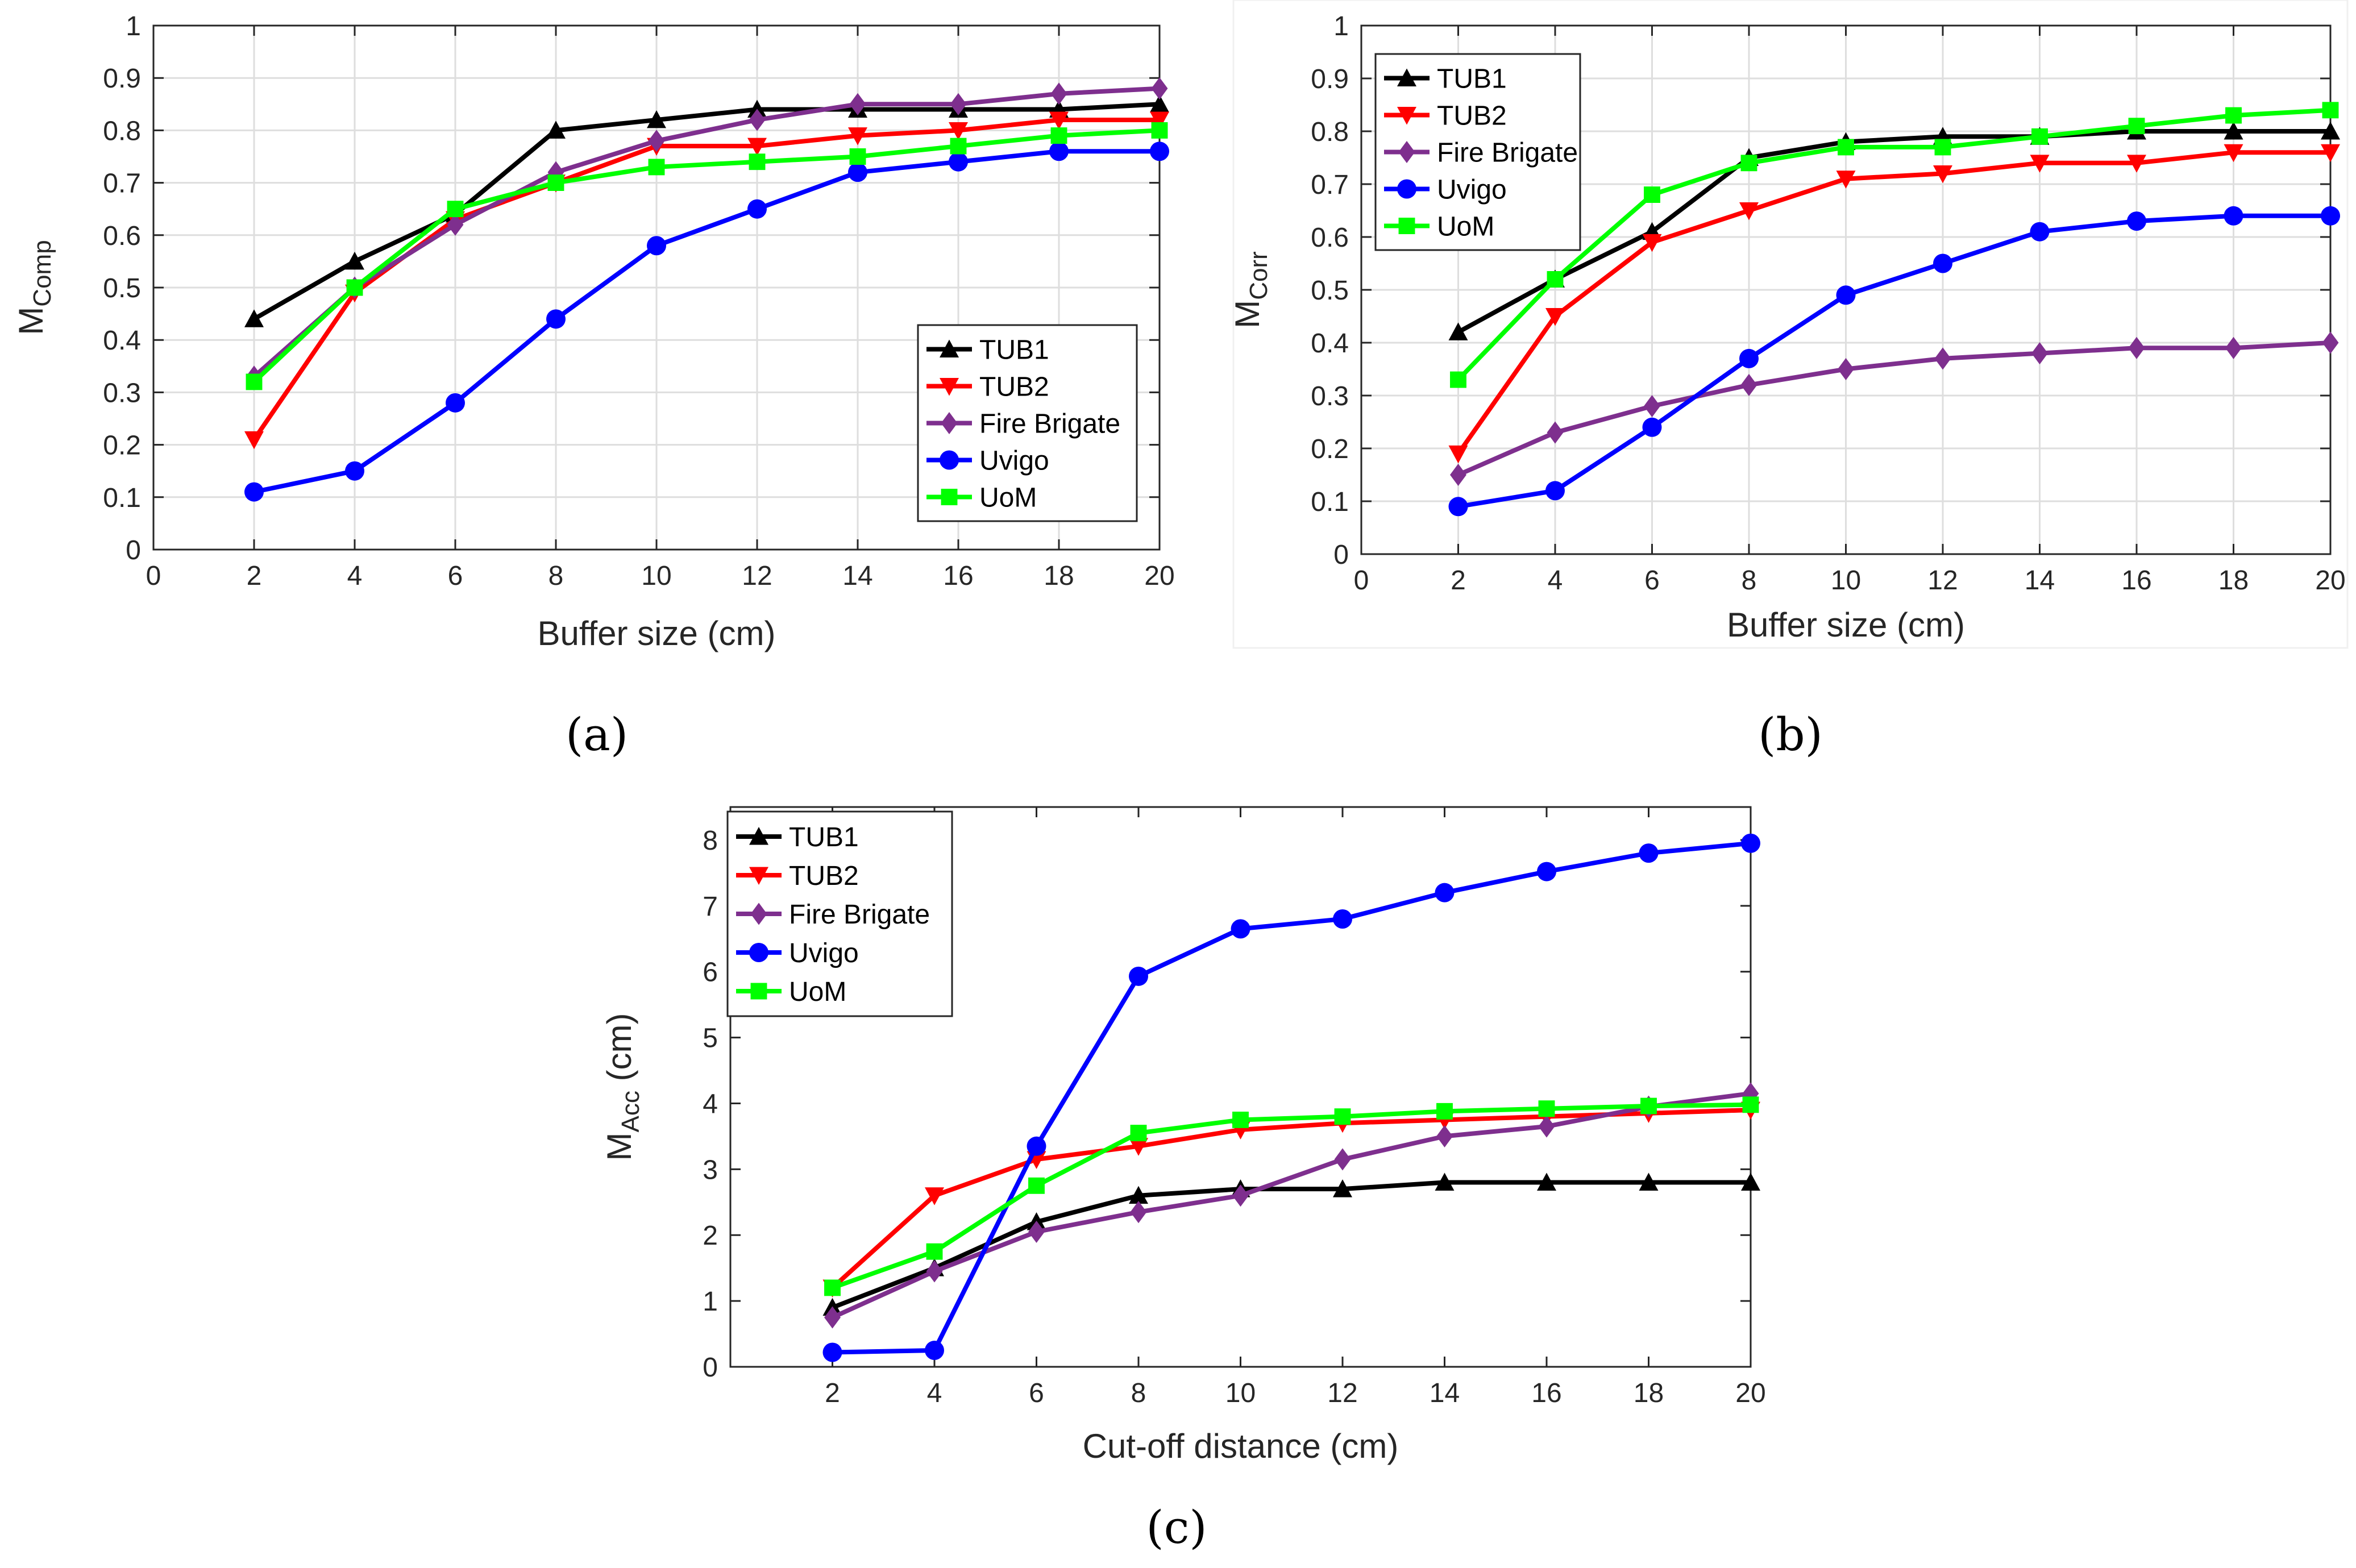  What do you see at coordinates (1330, 343) in the screenshot?
I see `y-tick-label: 0.4` at bounding box center [1330, 343].